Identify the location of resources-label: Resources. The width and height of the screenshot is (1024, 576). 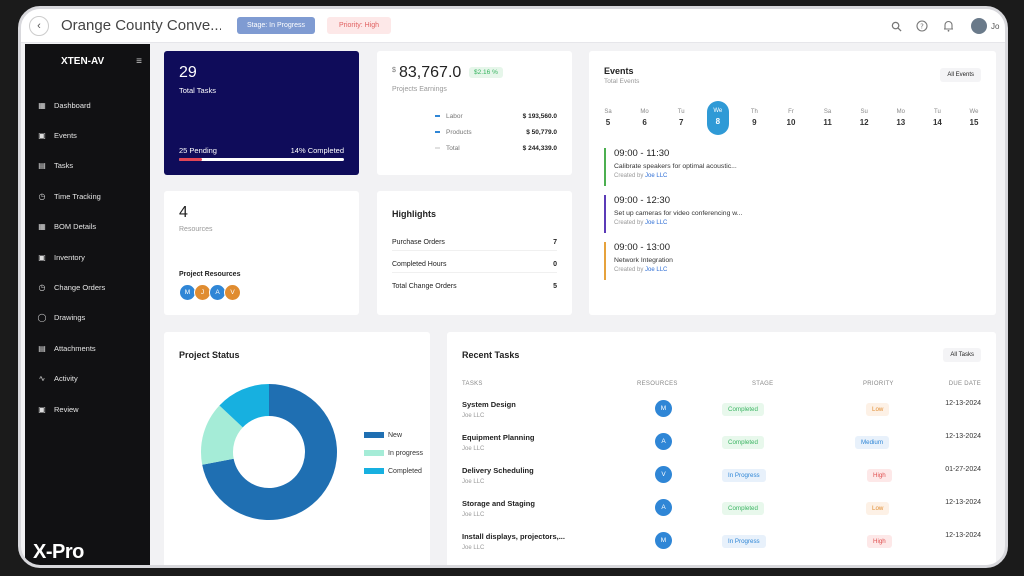
(196, 229).